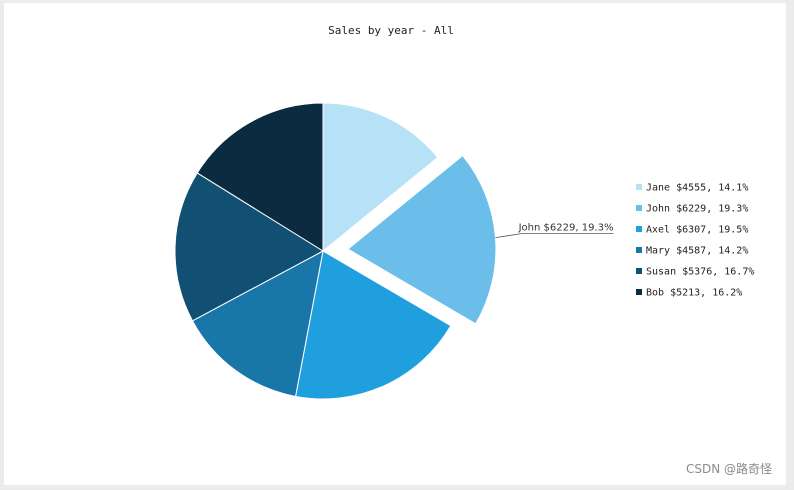  Describe the element at coordinates (700, 272) in the screenshot. I see `legend-label-susan: Susan $5376, 16.7%` at that location.